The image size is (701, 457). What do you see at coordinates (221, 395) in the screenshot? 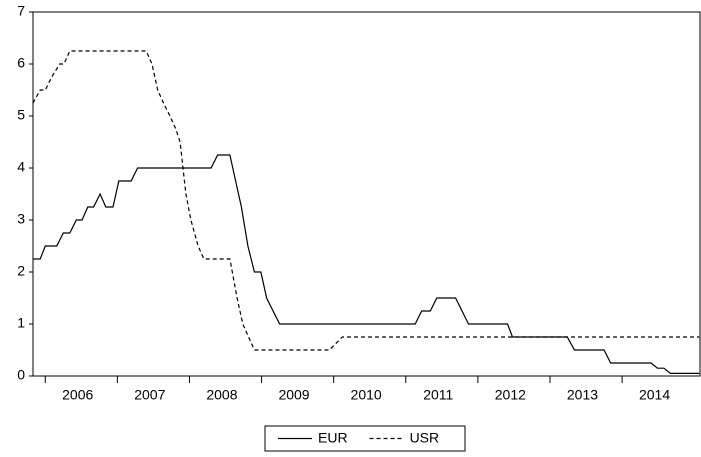
I see `x-tick-label: 2008` at bounding box center [221, 395].